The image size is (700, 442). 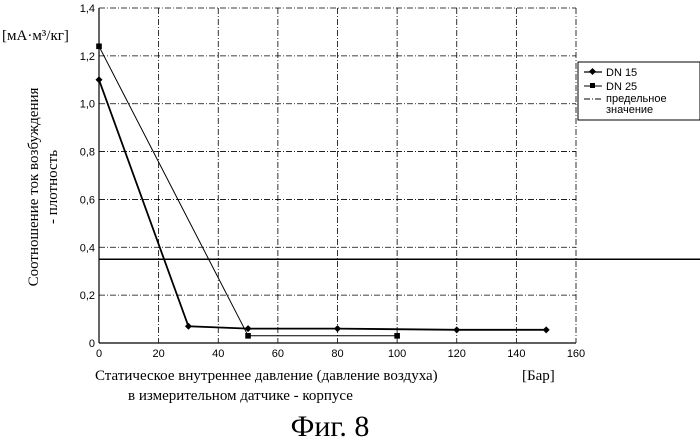 What do you see at coordinates (278, 354) in the screenshot?
I see `x-tick-label: 60` at bounding box center [278, 354].